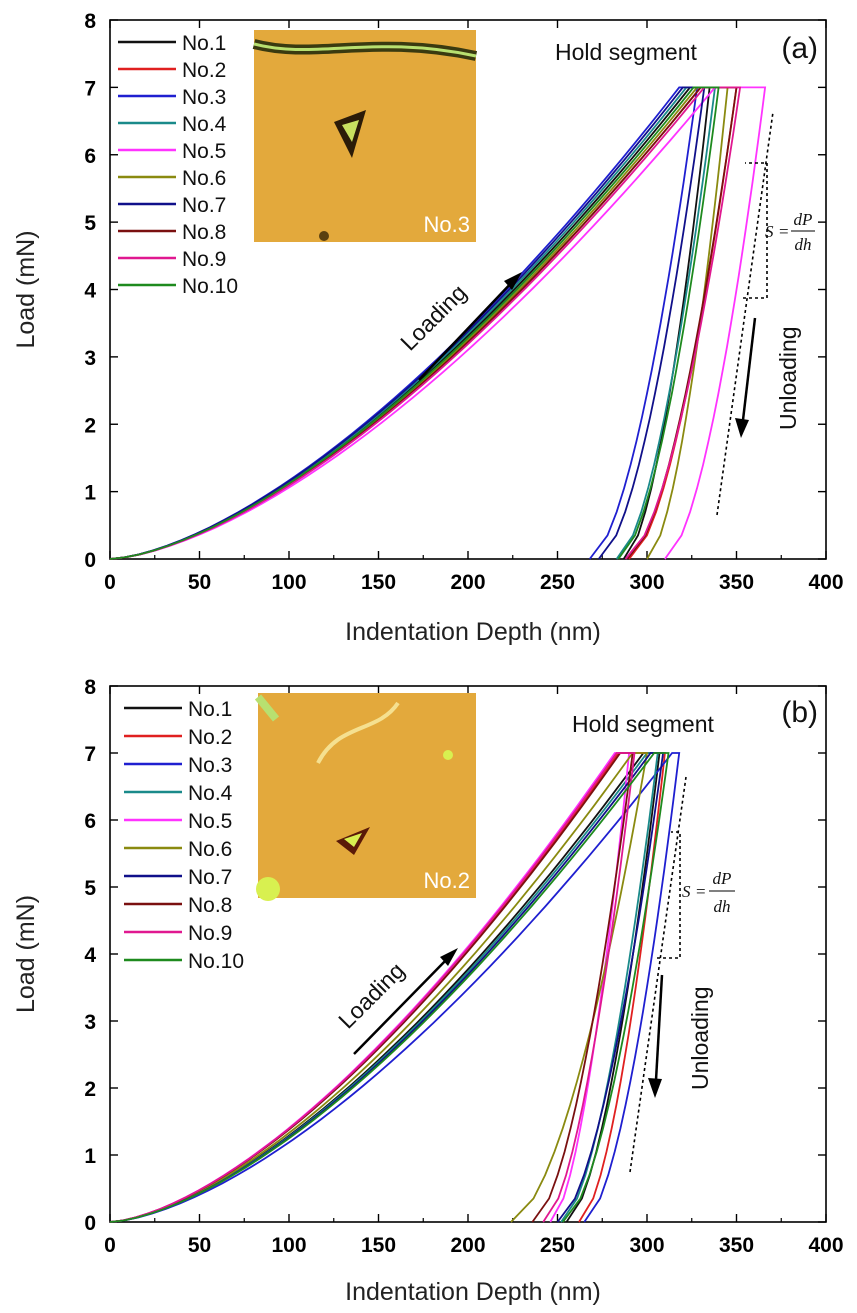 The image size is (857, 1313). Describe the element at coordinates (210, 737) in the screenshot. I see `legend-label: No.2` at that location.